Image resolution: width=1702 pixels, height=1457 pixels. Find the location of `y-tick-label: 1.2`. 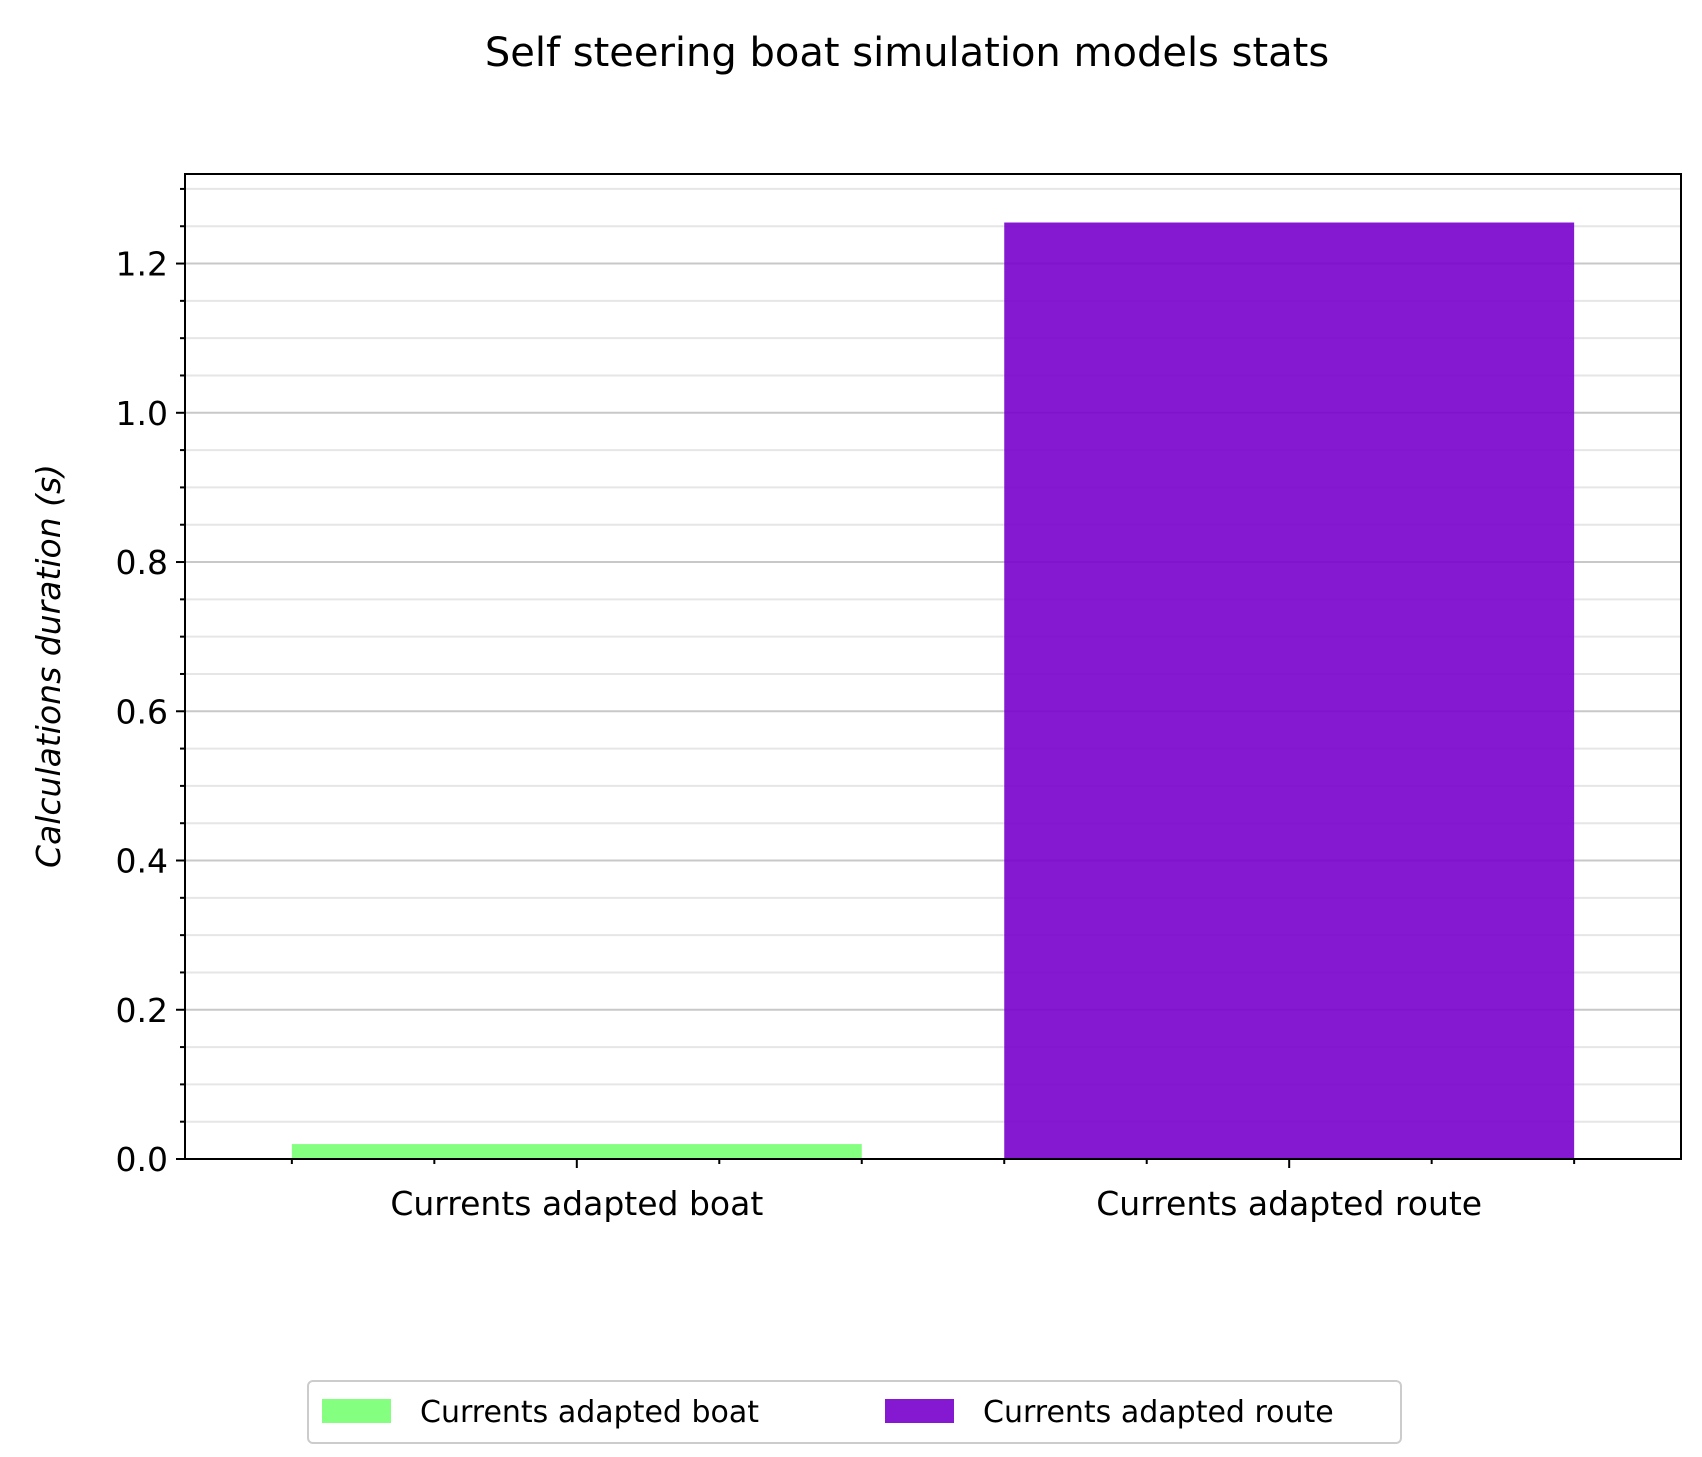

y-tick-label: 1.2 is located at coordinates (142, 264).